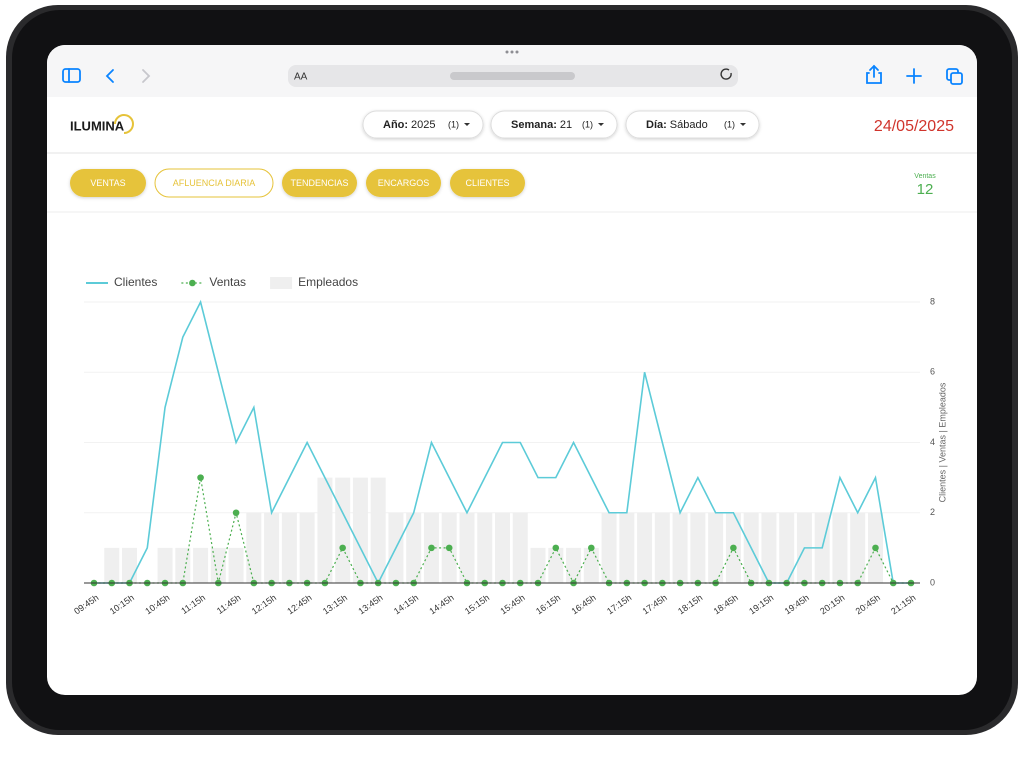 This screenshot has height=768, width=1024. What do you see at coordinates (925, 189) in the screenshot?
I see `kpi-value: 12` at bounding box center [925, 189].